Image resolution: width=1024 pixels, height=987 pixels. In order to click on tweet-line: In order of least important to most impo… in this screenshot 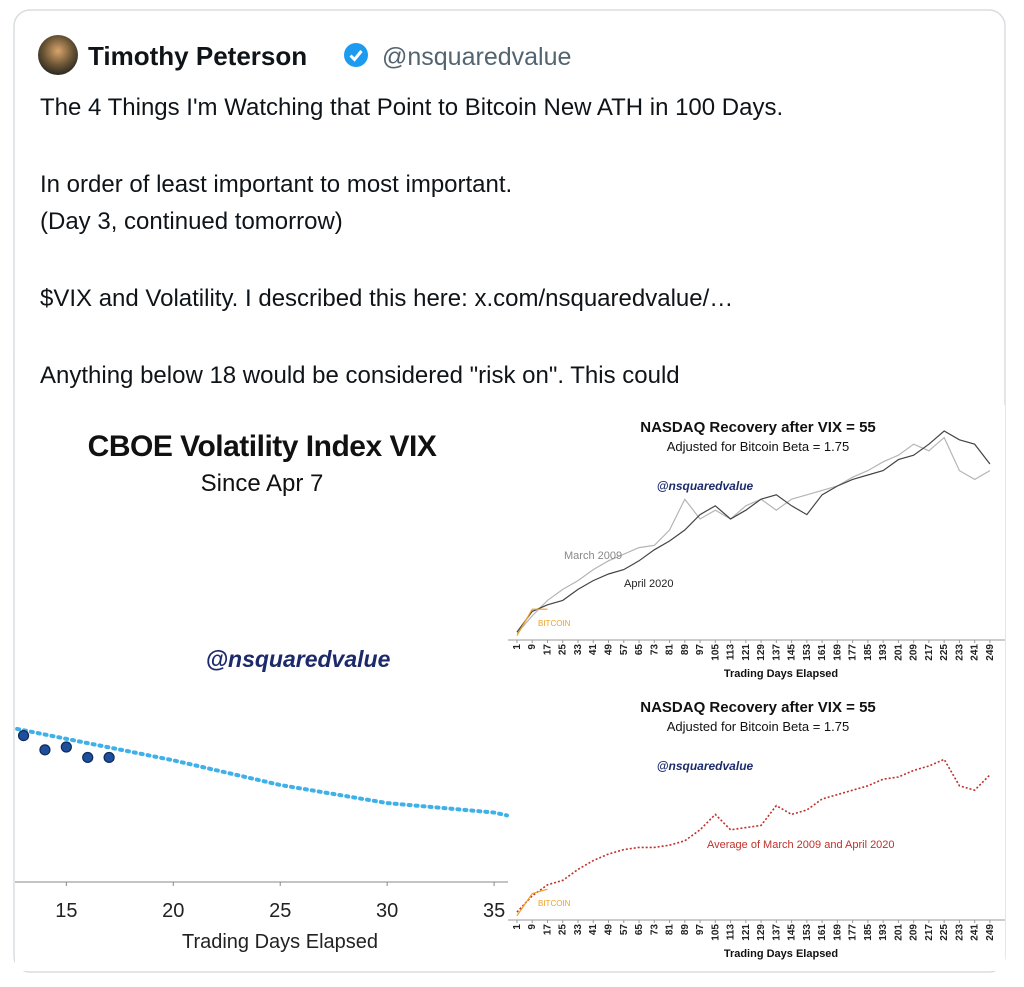, I will do `click(276, 184)`.